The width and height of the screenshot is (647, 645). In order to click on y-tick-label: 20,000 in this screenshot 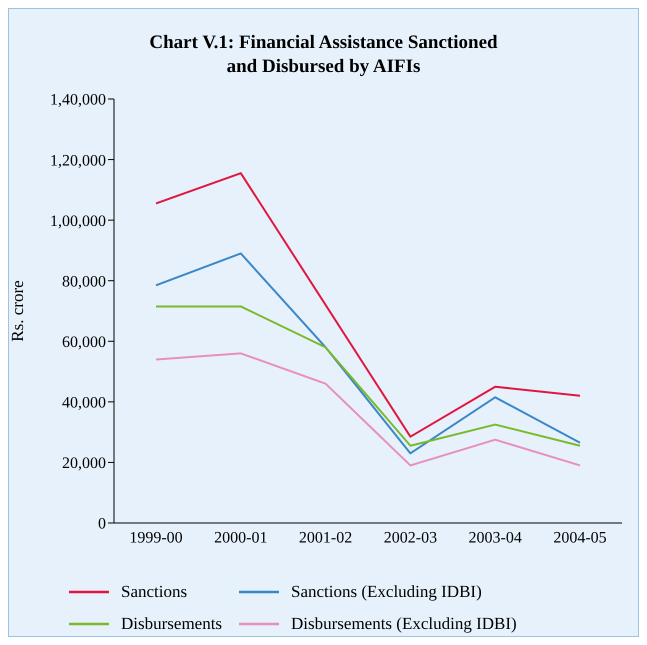, I will do `click(84, 463)`.